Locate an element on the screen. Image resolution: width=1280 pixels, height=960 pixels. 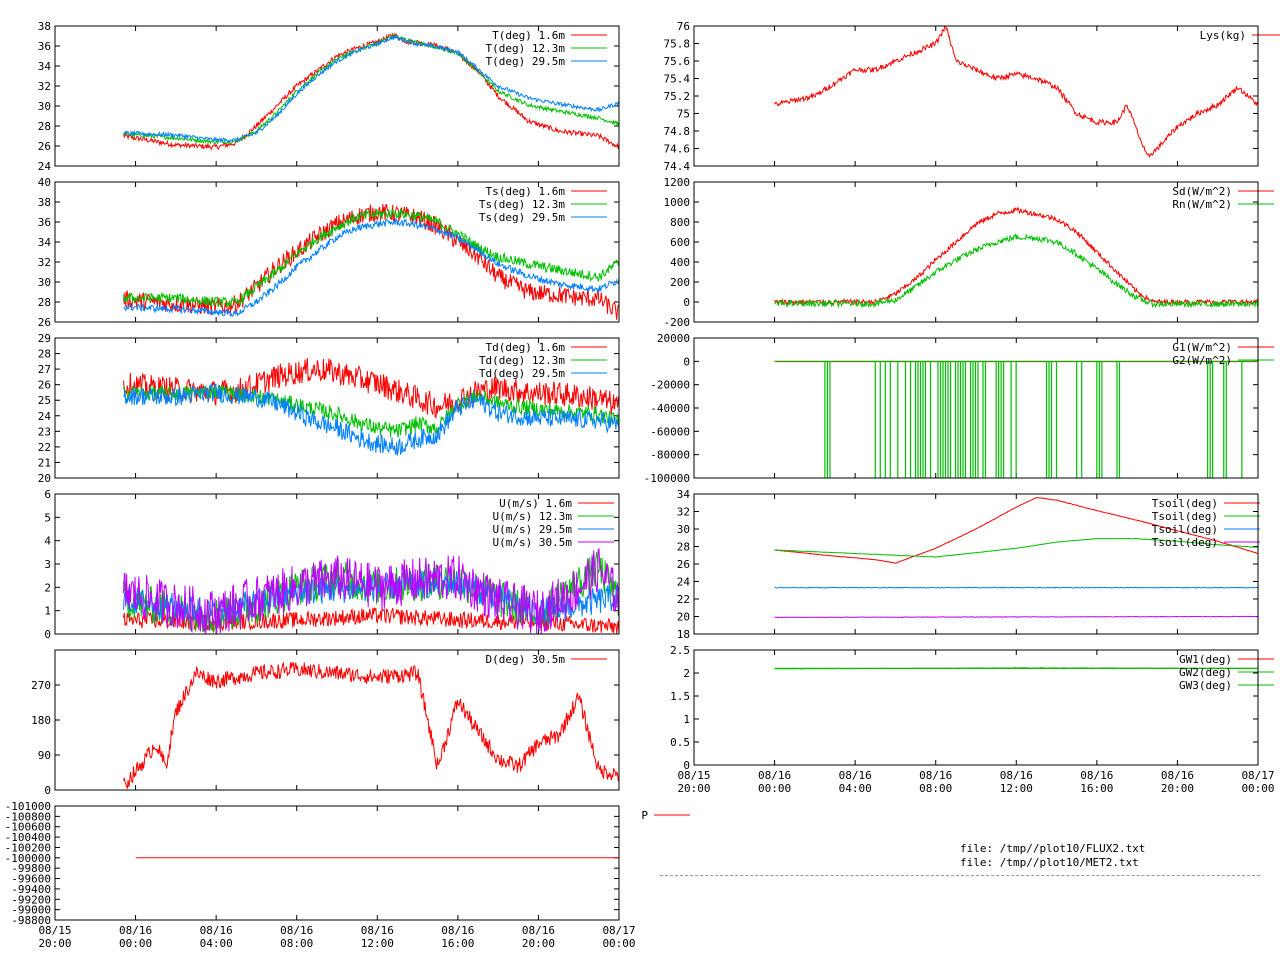
air-temp-series-line is located at coordinates (371, 91).